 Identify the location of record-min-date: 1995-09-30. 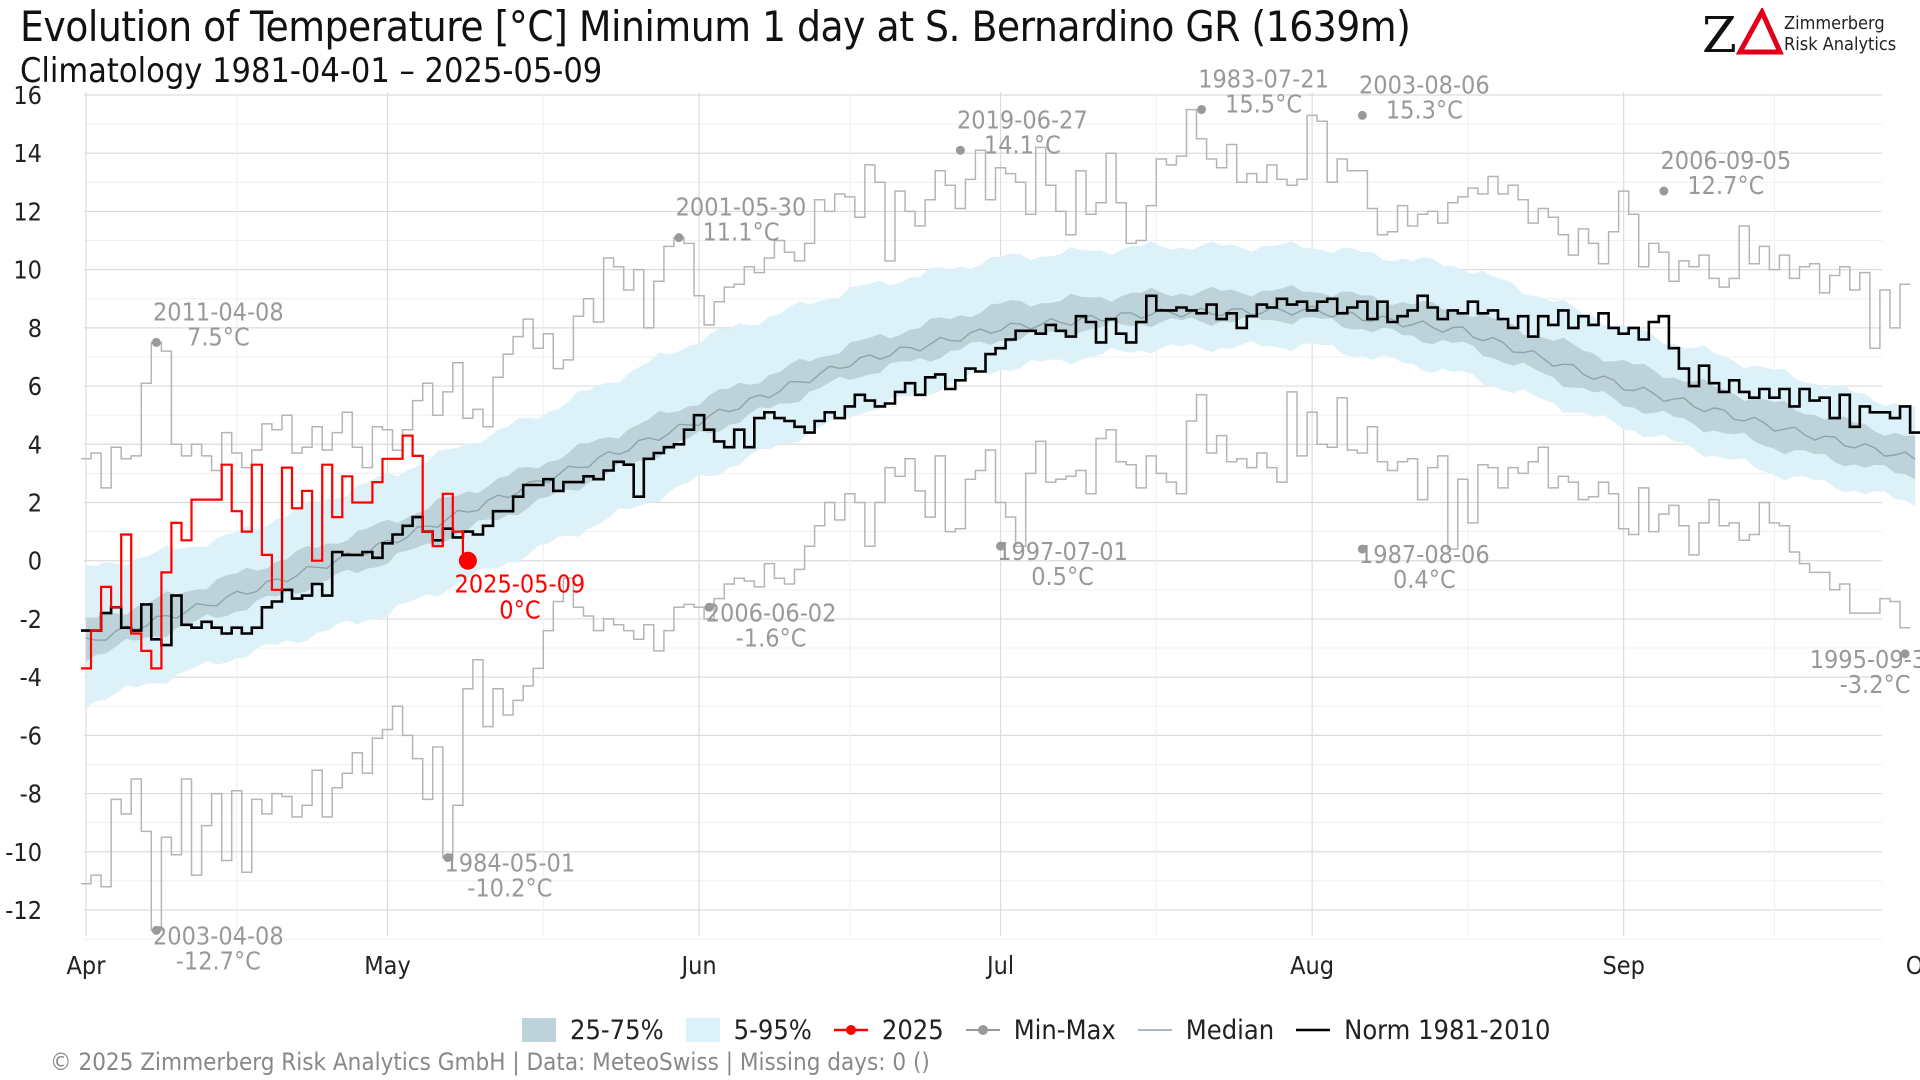
(1865, 659).